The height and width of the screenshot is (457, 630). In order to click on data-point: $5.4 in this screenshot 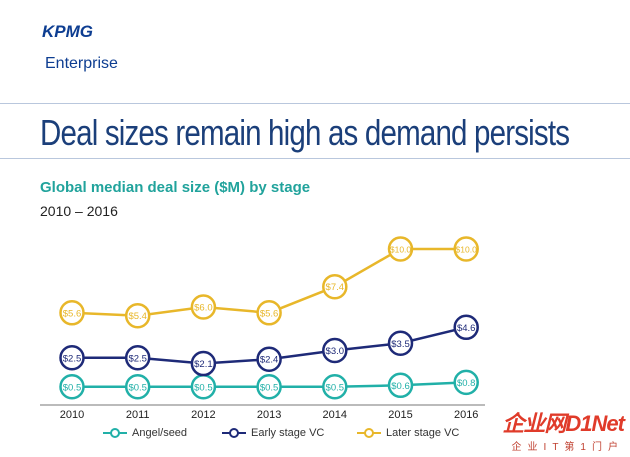, I will do `click(137, 315)`.